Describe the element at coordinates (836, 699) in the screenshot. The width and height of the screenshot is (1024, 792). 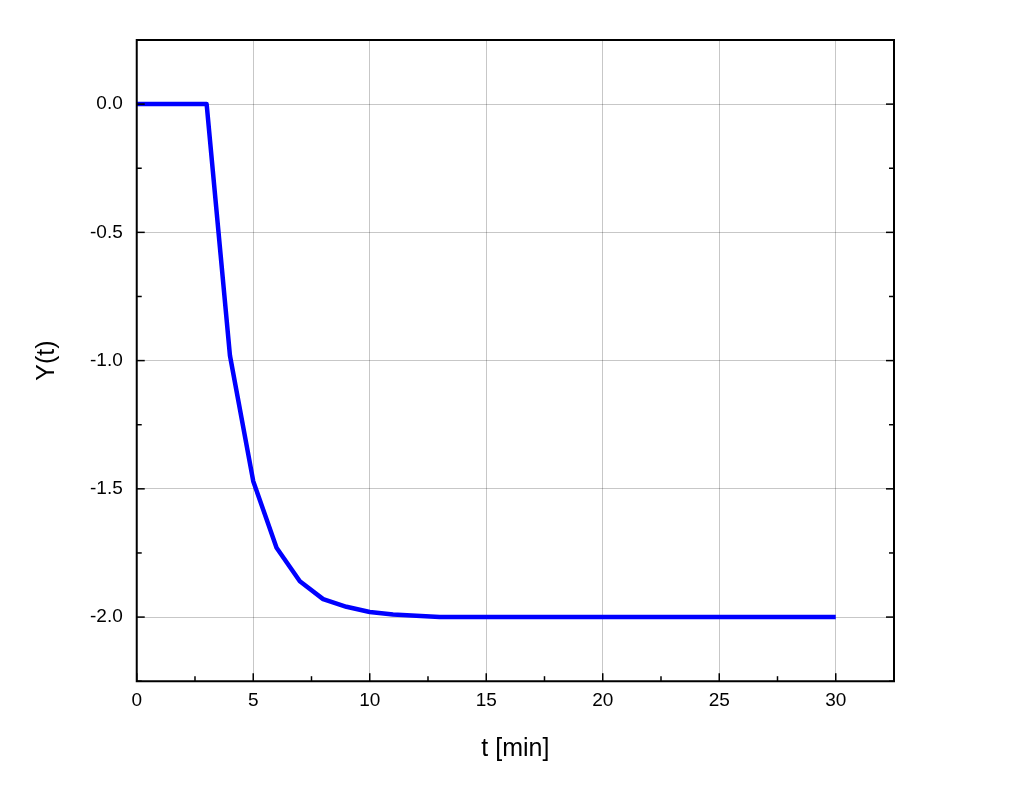
I see `x-tick-label: 30` at that location.